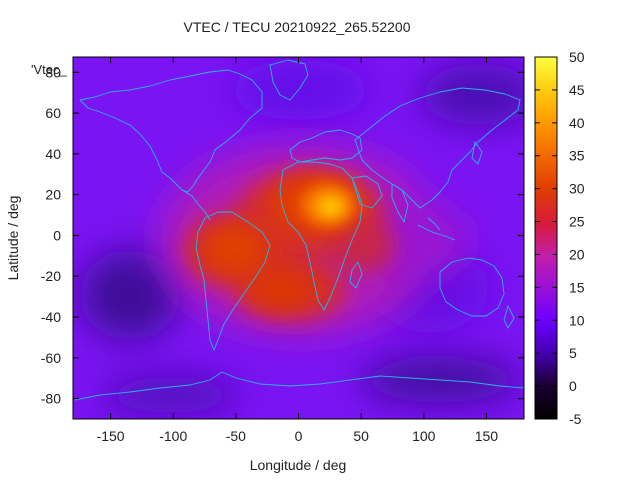 The width and height of the screenshot is (640, 480). Describe the element at coordinates (577, 156) in the screenshot. I see `colorbar-tick-label: 35` at that location.